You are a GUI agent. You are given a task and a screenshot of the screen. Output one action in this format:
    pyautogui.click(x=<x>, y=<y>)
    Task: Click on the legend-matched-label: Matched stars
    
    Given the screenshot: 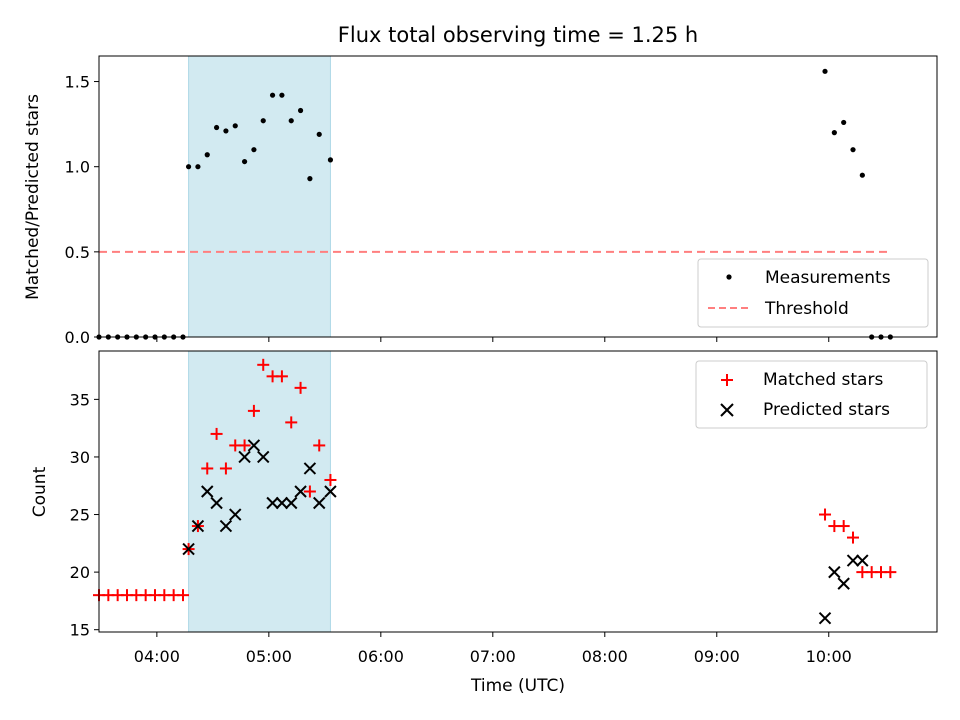 What is the action you would take?
    pyautogui.click(x=823, y=380)
    